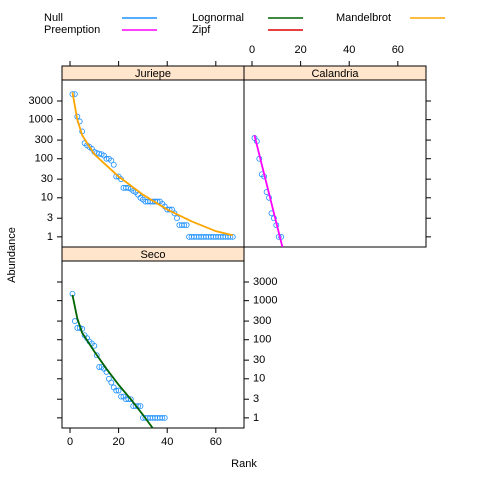  I want to click on legend-label: Mandelbrot, so click(363, 18).